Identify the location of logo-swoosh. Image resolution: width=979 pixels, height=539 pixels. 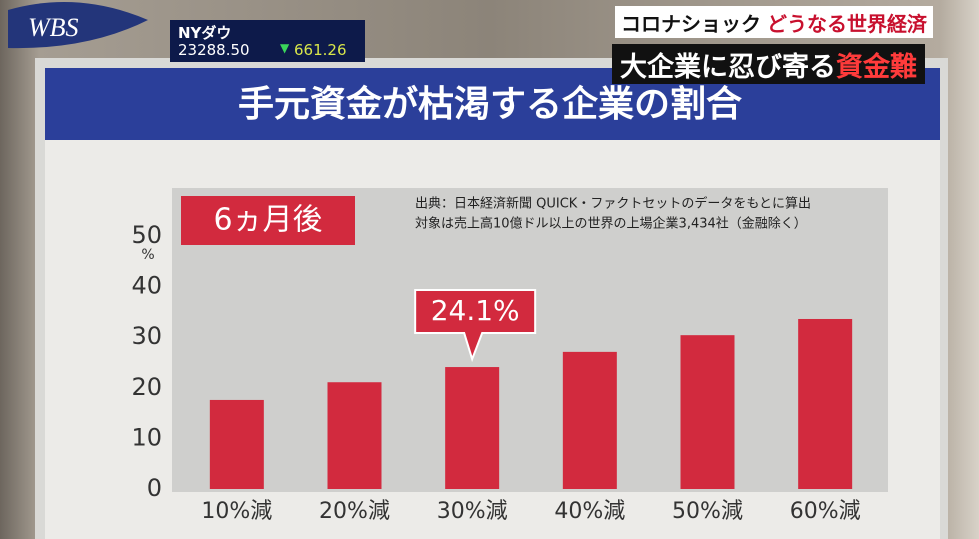
(78, 25).